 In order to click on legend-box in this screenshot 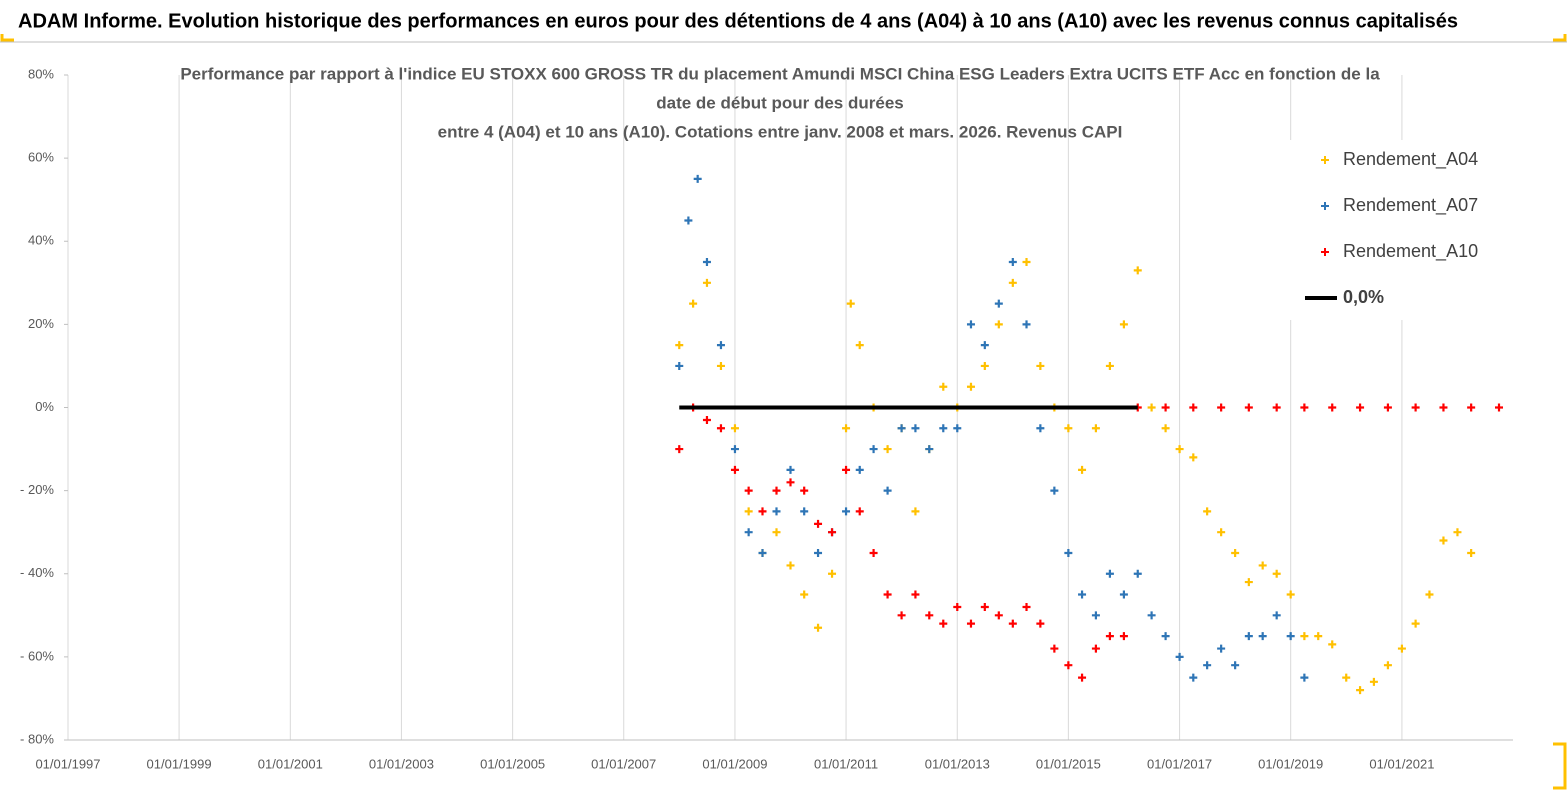, I will do `click(1395, 230)`.